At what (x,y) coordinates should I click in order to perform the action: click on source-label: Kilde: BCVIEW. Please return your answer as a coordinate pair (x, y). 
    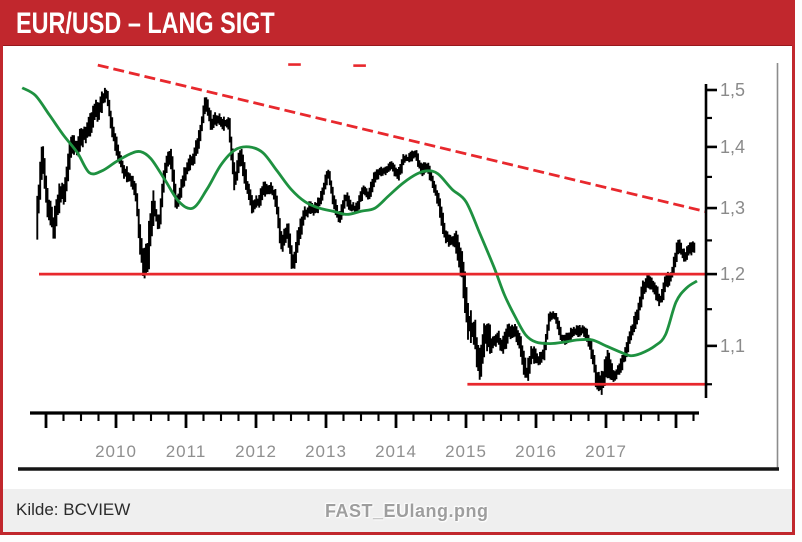
    Looking at the image, I should click on (73, 509).